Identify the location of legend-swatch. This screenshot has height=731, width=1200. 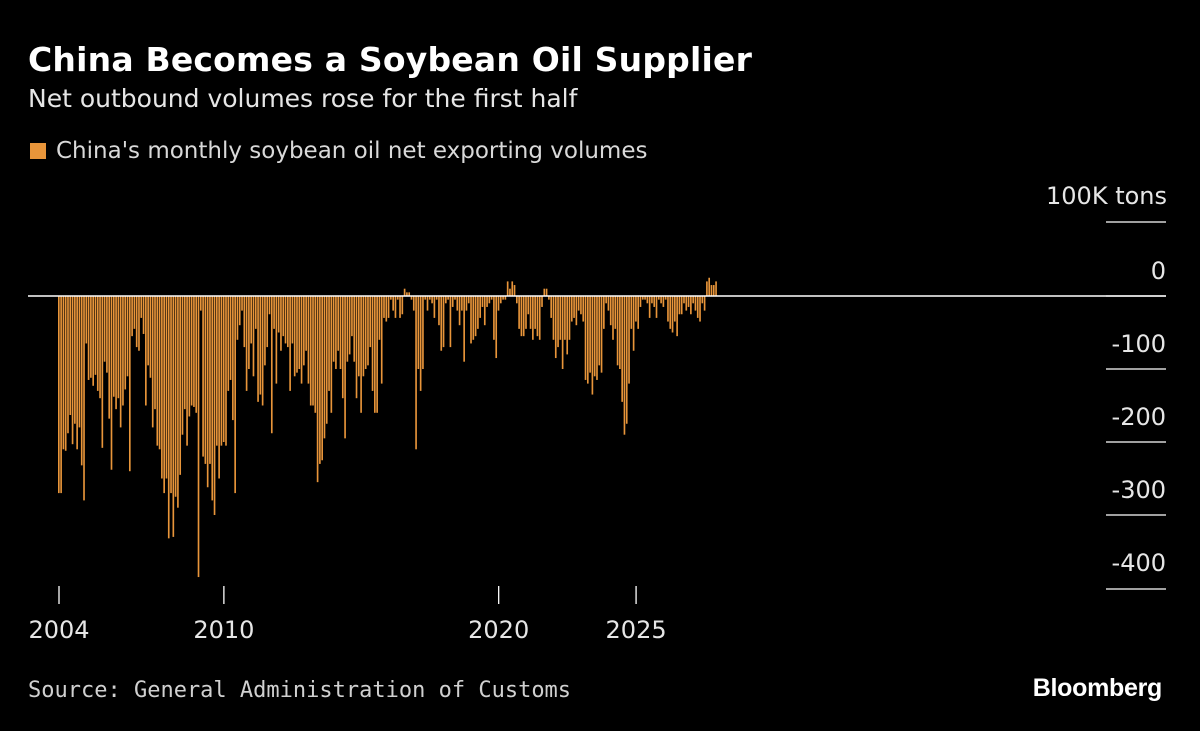
(38, 151).